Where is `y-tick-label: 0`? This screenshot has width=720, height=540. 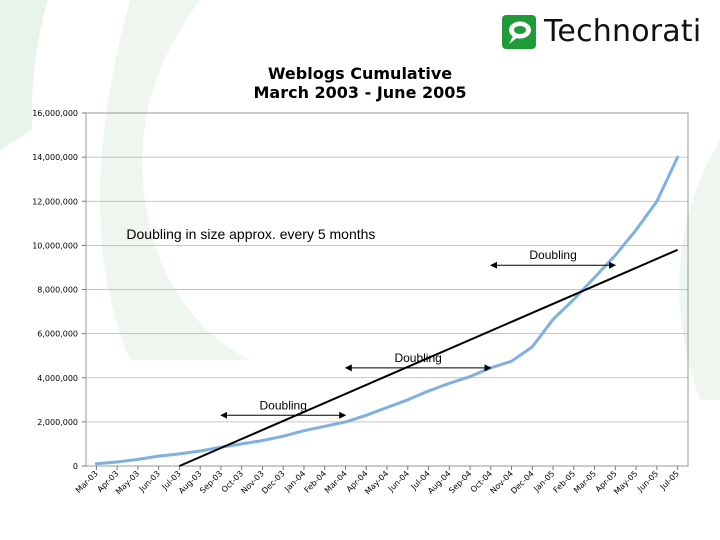
y-tick-label: 0 is located at coordinates (75, 466).